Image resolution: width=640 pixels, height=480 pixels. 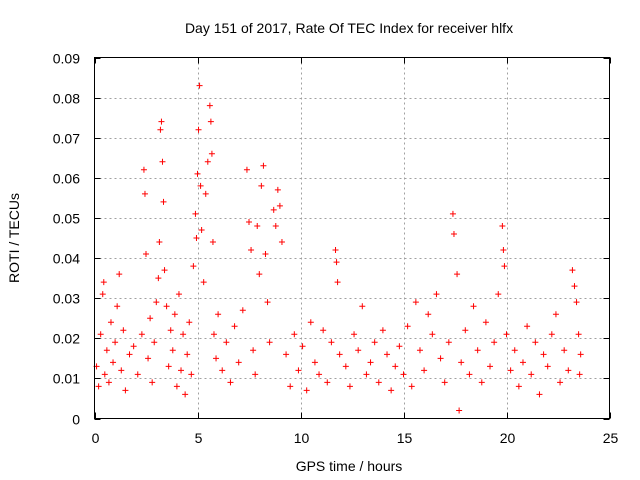 What do you see at coordinates (66, 239) in the screenshot?
I see `y-tick-labels: 0 0.01 0.02 0.03 0.04 0.05 0.06 0.07 0.08 0.09` at bounding box center [66, 239].